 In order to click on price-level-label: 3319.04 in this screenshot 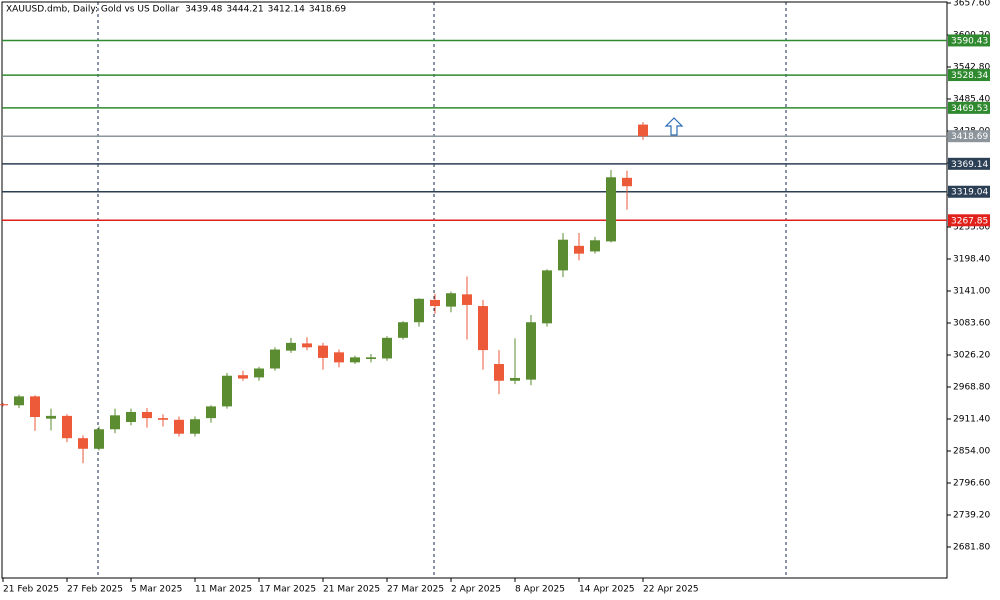, I will do `click(969, 193)`.